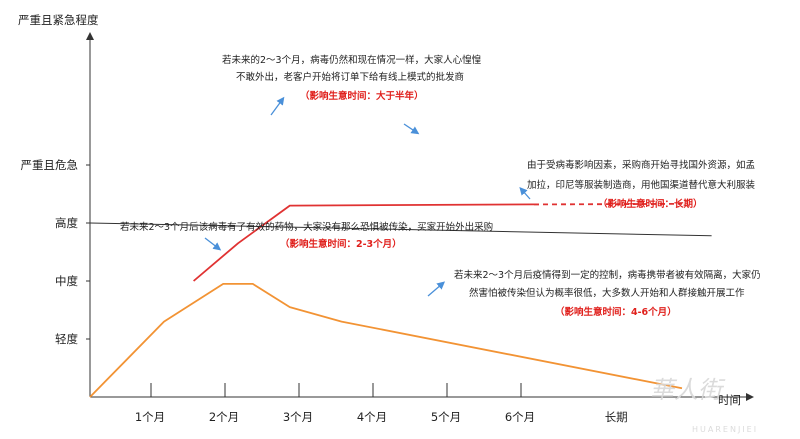 The image size is (800, 439). I want to click on annotation-text: 然害怕被传染但认为概率很低，大多数人开始和人群接触开展工作, so click(607, 293).